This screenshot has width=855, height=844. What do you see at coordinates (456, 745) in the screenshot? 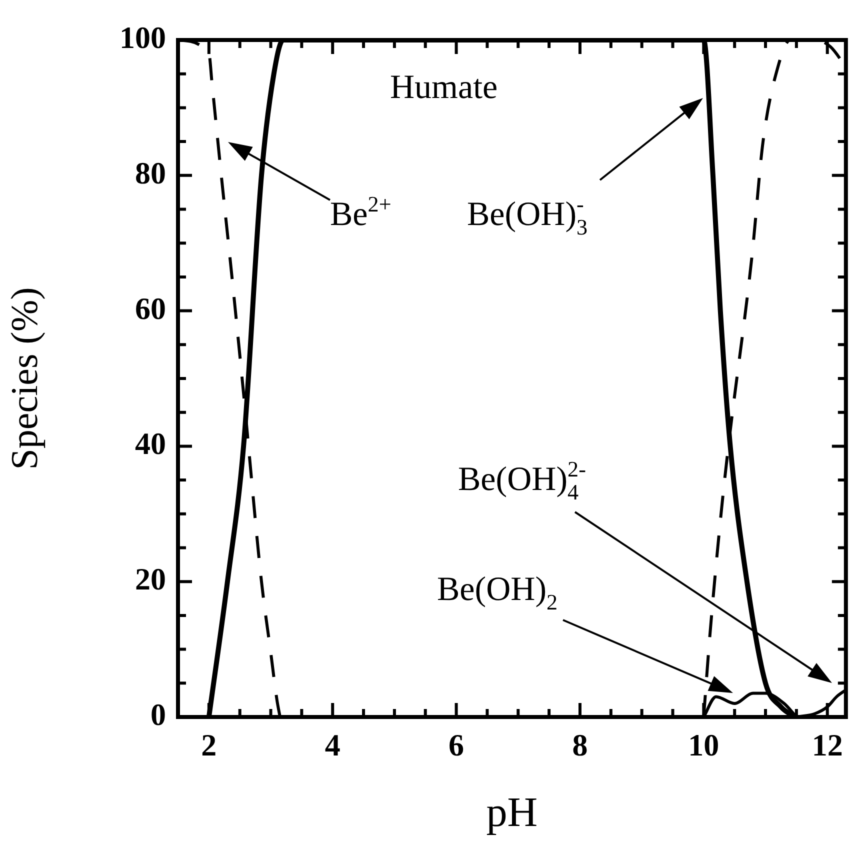
I see `x-tick-label: 6` at bounding box center [456, 745].